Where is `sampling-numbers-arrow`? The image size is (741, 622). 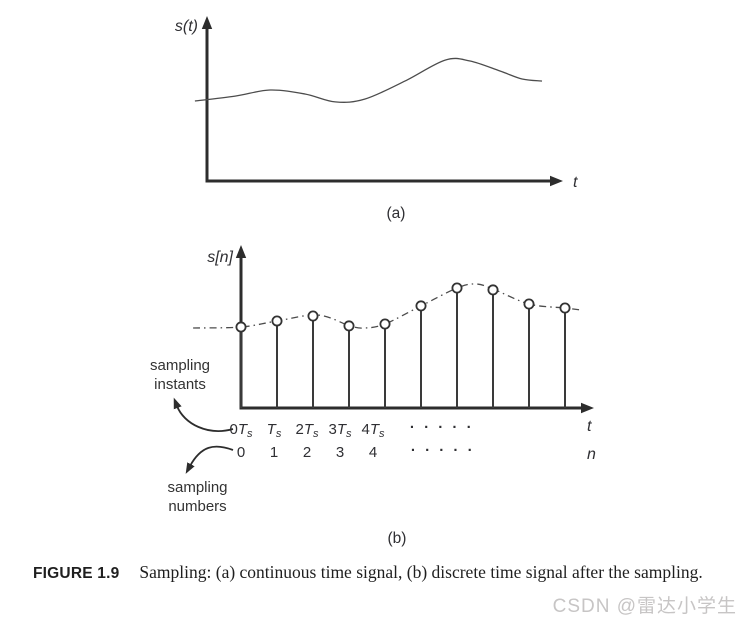
sampling-numbers-arrow is located at coordinates (209, 459).